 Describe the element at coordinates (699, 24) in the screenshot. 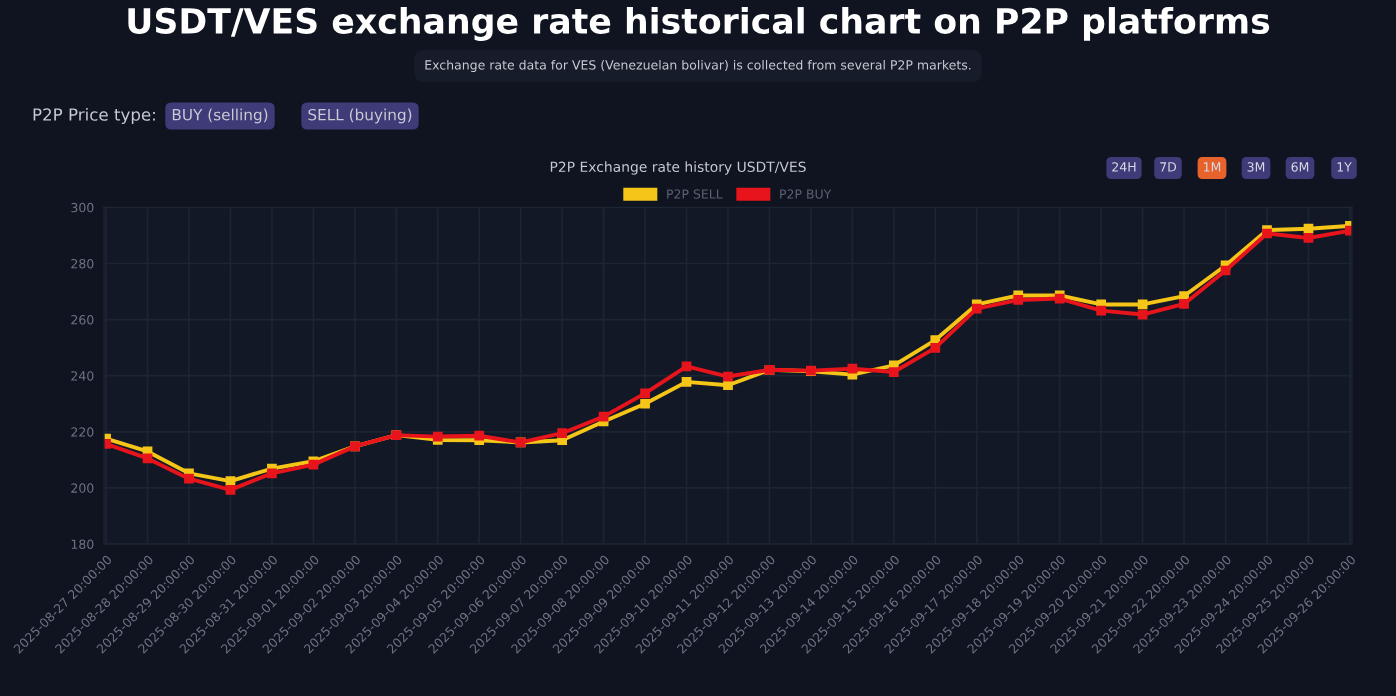

I see `chart-title: USDT/VES exchange rate historical chart on P2P platforms` at that location.